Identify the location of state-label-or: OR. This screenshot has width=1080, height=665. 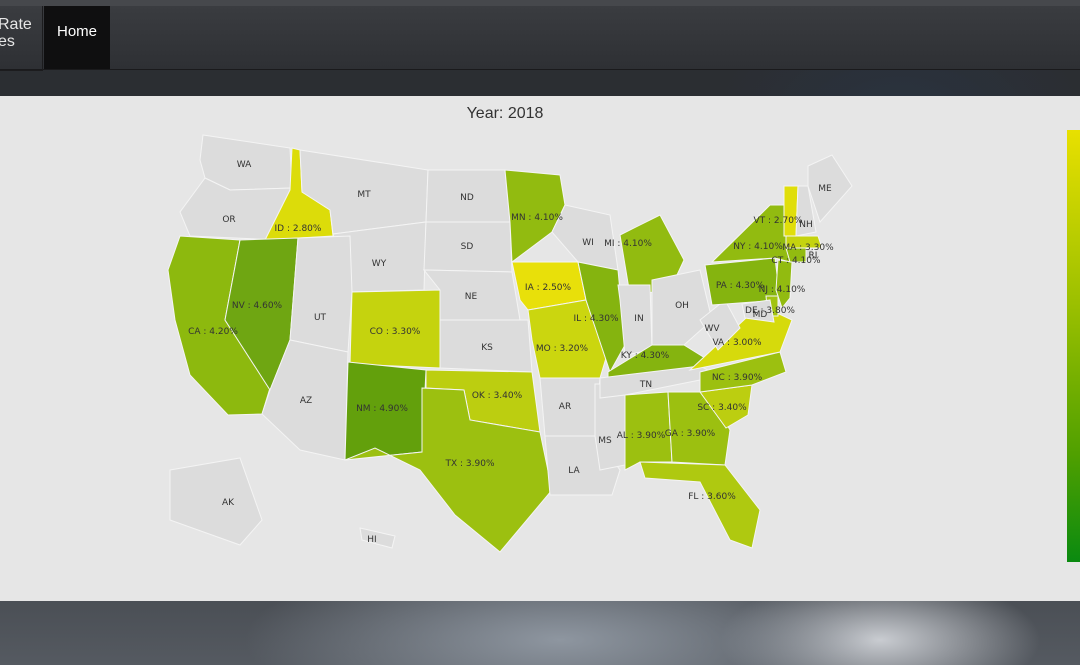
(228, 220).